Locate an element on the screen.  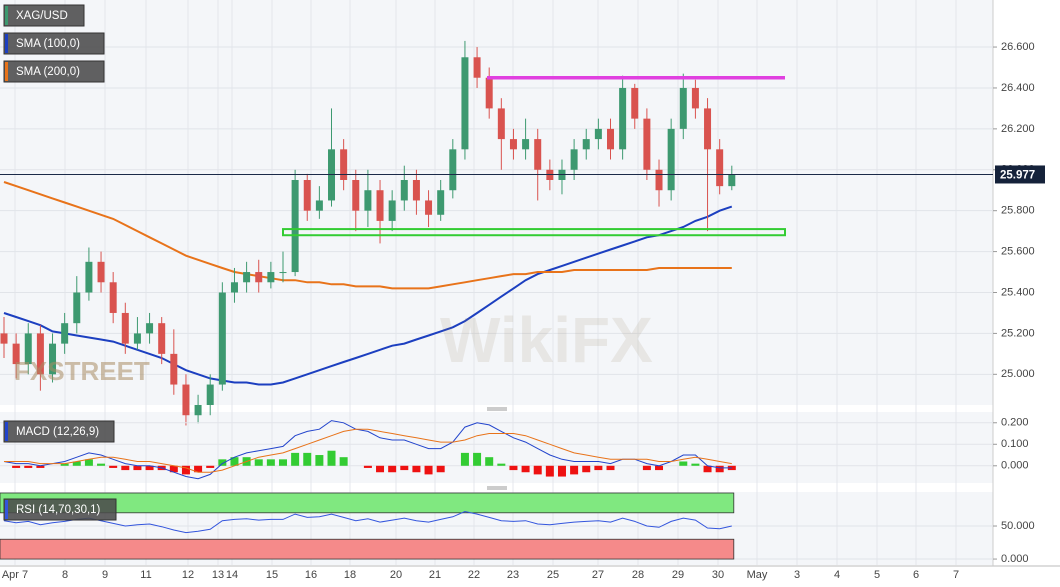
x-tick-label: 5 is located at coordinates (877, 575).